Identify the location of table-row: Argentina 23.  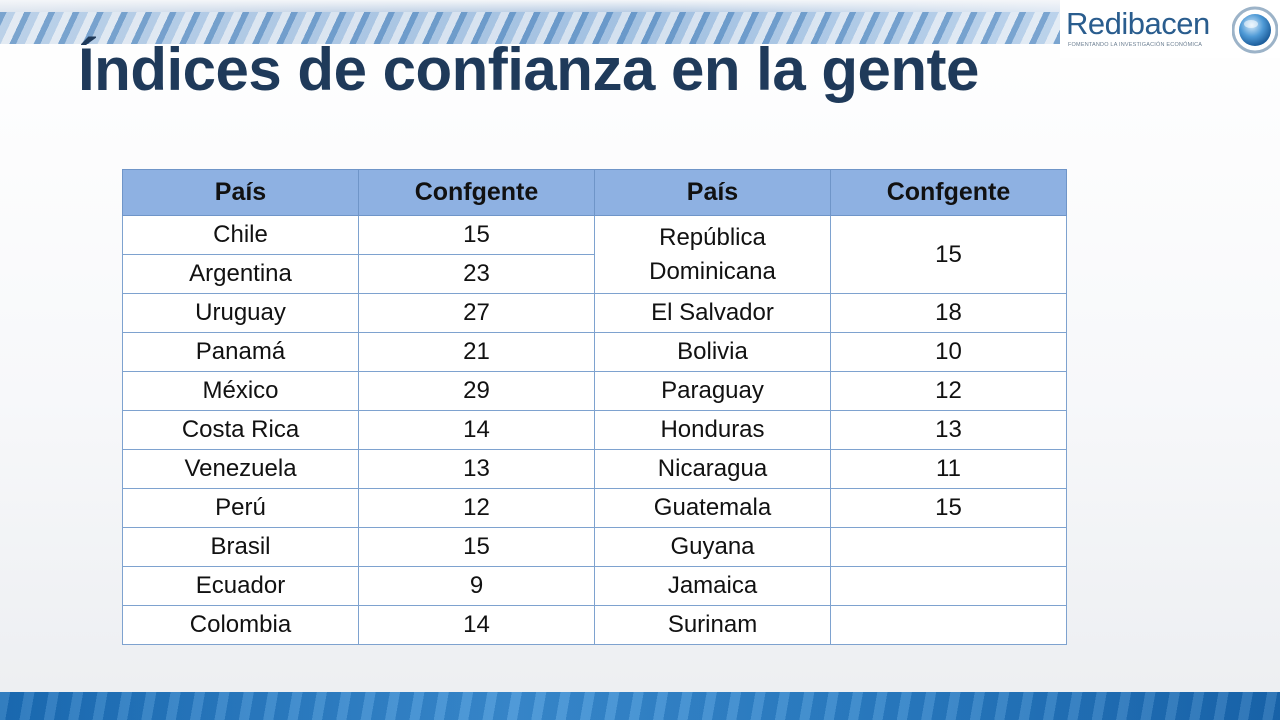
(594, 274).